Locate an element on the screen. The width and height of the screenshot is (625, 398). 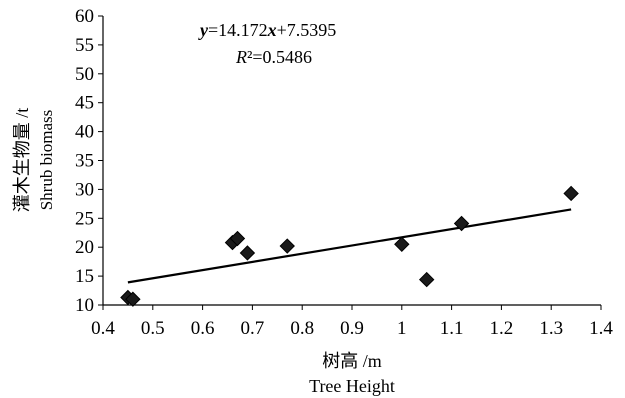
x-axis-label-en: Tree Height is located at coordinates (352, 386).